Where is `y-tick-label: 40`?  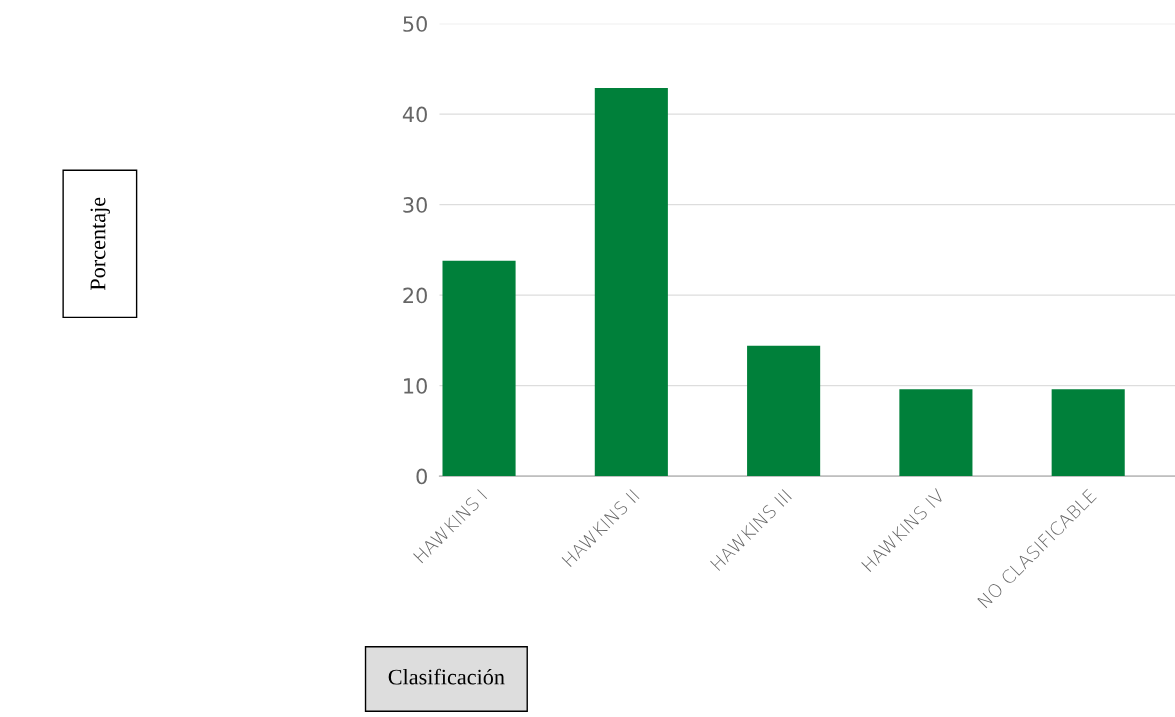 y-tick-label: 40 is located at coordinates (414, 114).